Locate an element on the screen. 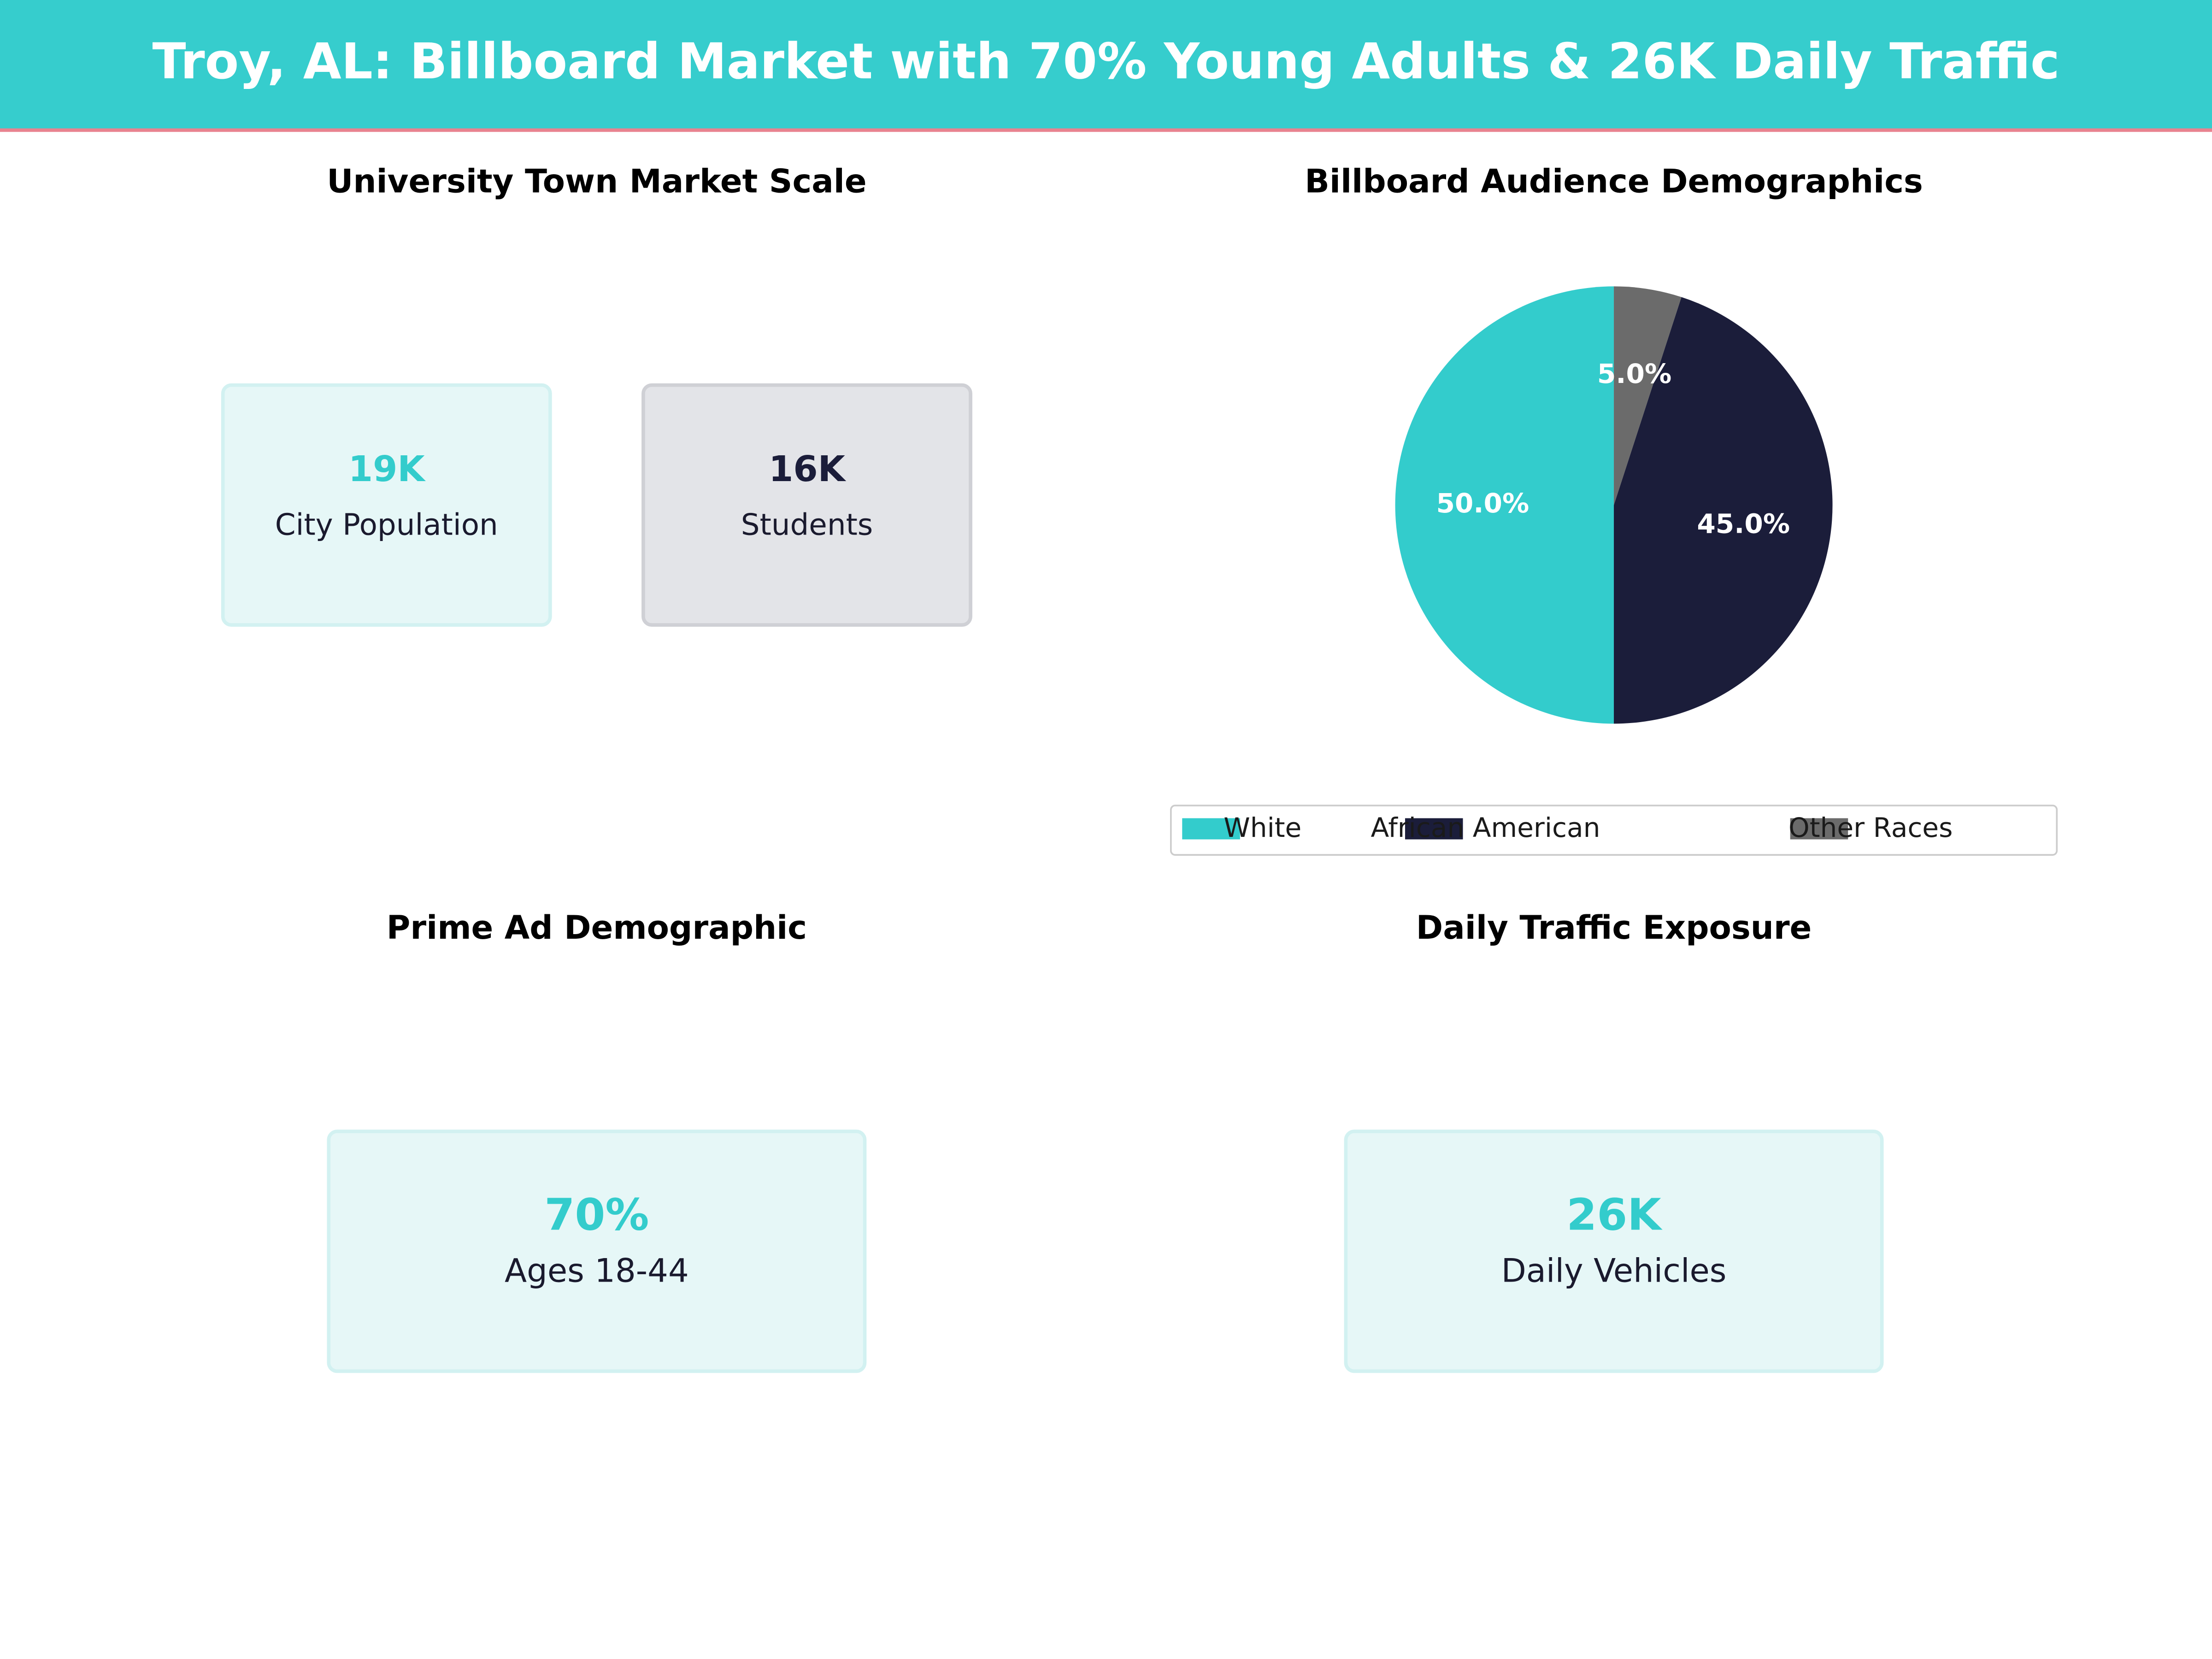 Image resolution: width=2212 pixels, height=1659 pixels. legend-label: Other Races is located at coordinates (1870, 827).